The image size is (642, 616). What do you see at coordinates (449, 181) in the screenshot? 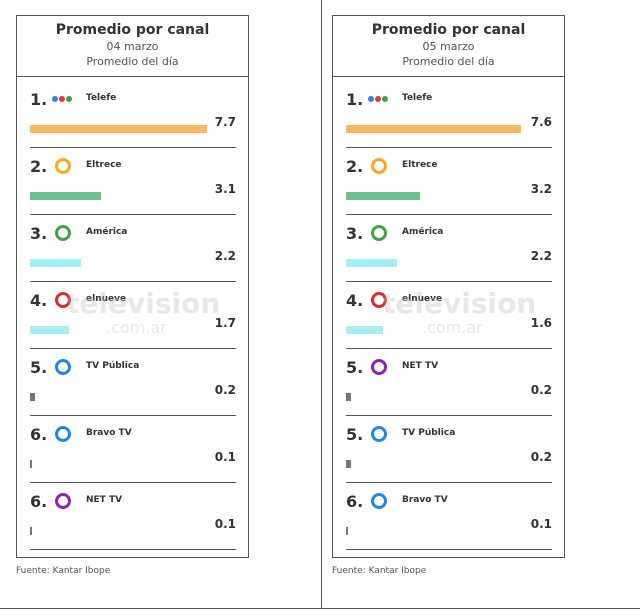
I see `channel-row: 2. Eltrece 3.2` at bounding box center [449, 181].